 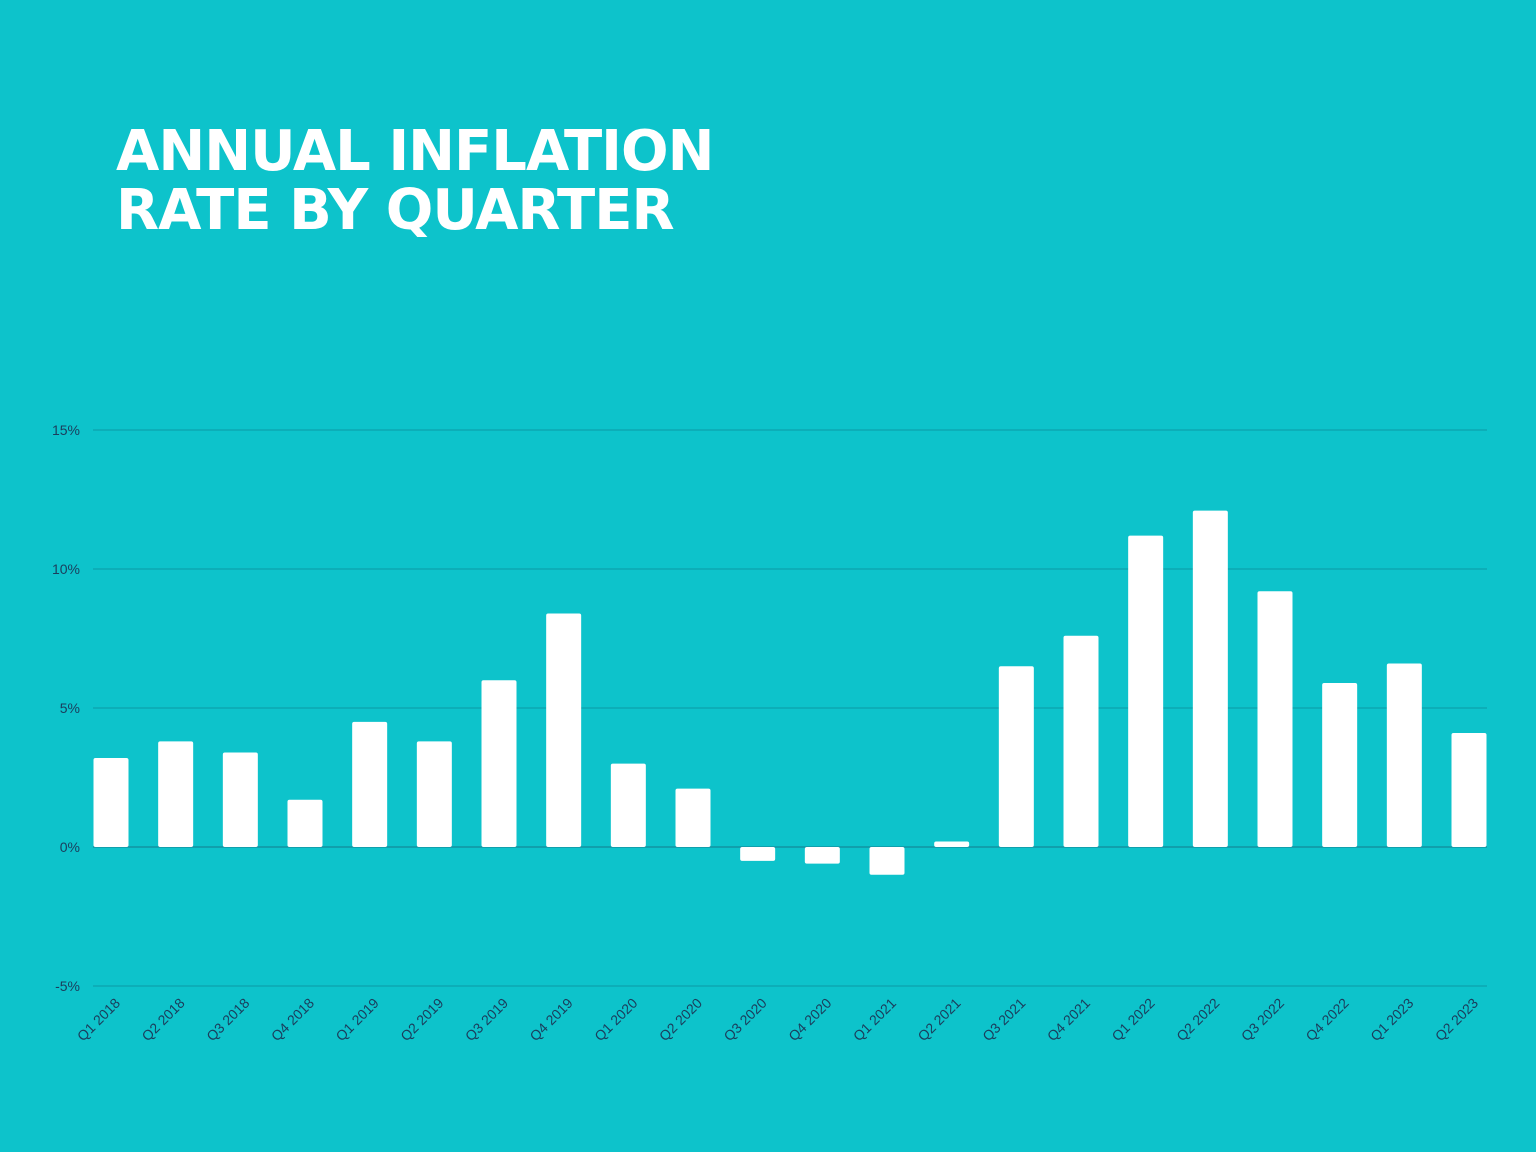 What do you see at coordinates (66, 569) in the screenshot?
I see `y-tick-label: 10%` at bounding box center [66, 569].